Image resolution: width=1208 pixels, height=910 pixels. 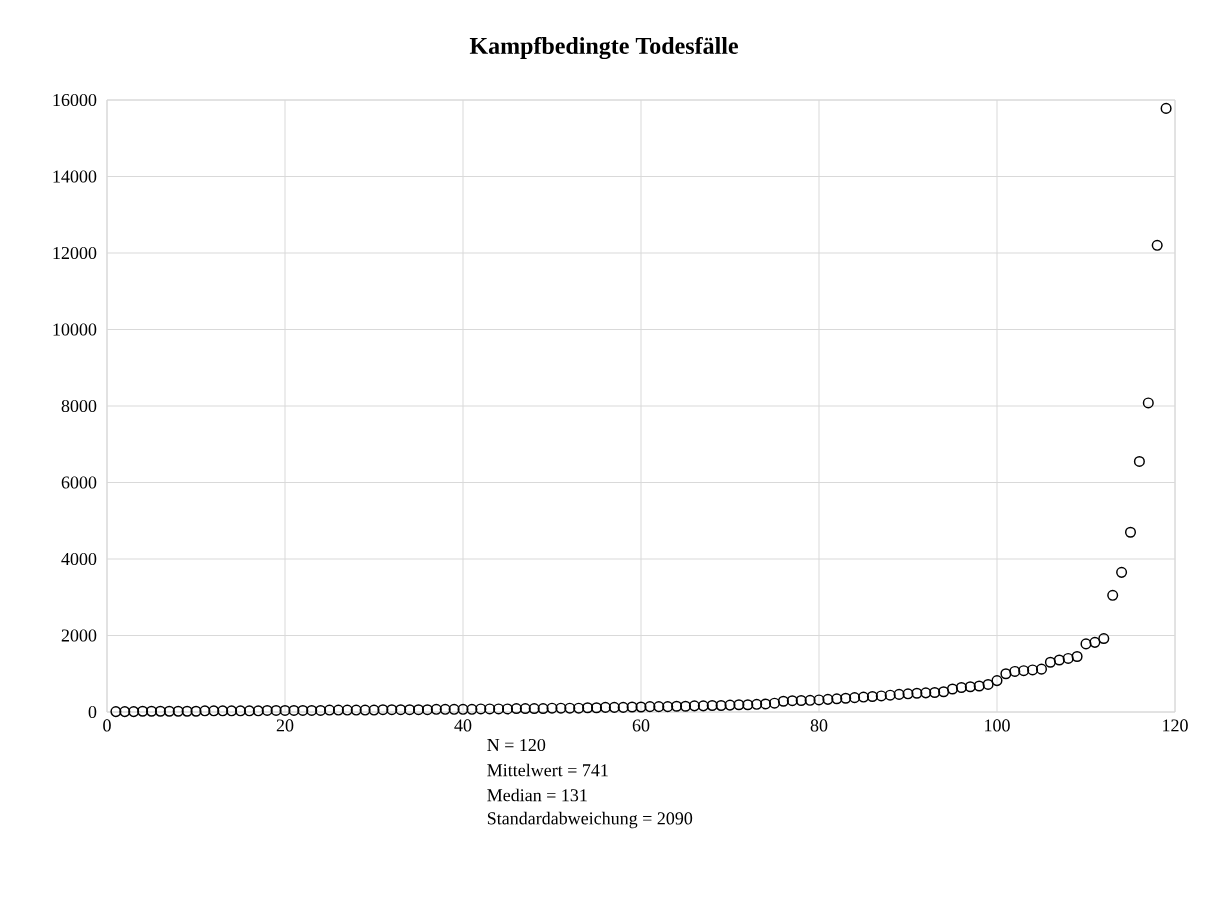 I want to click on text: Median = 131, so click(x=537, y=795).